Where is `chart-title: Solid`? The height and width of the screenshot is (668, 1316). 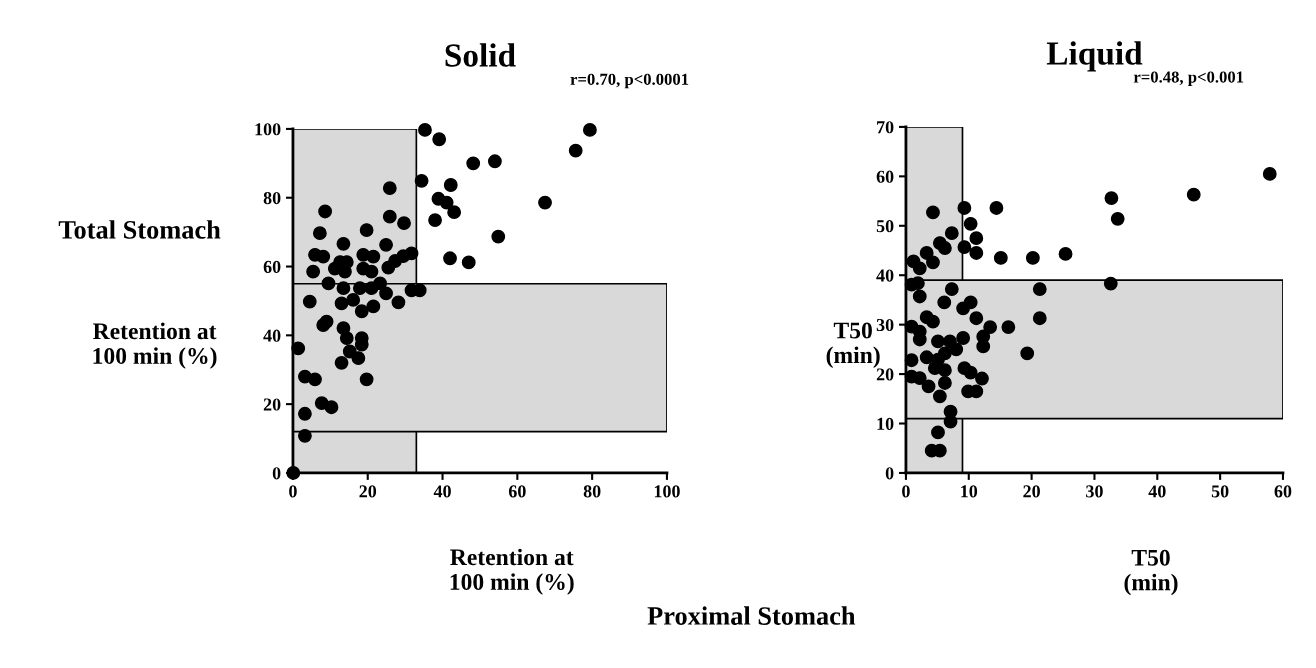
chart-title: Solid is located at coordinates (480, 55).